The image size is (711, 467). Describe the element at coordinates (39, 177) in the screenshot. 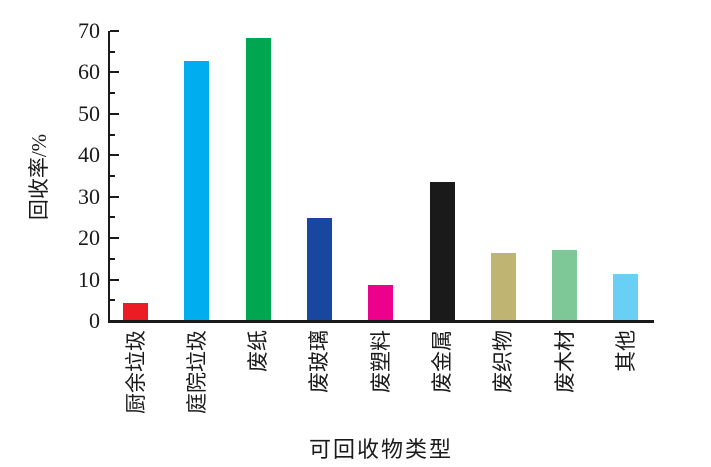

I see `y-axis-title: 回收率/%` at that location.